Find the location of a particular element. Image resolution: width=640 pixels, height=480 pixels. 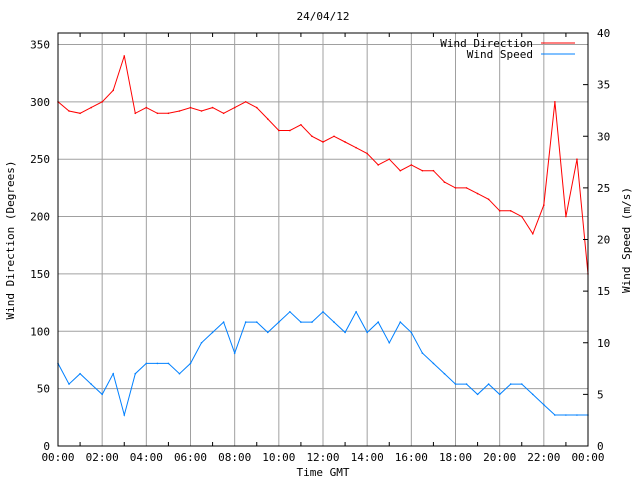

x-tick-label: 18:00 is located at coordinates (455, 457).